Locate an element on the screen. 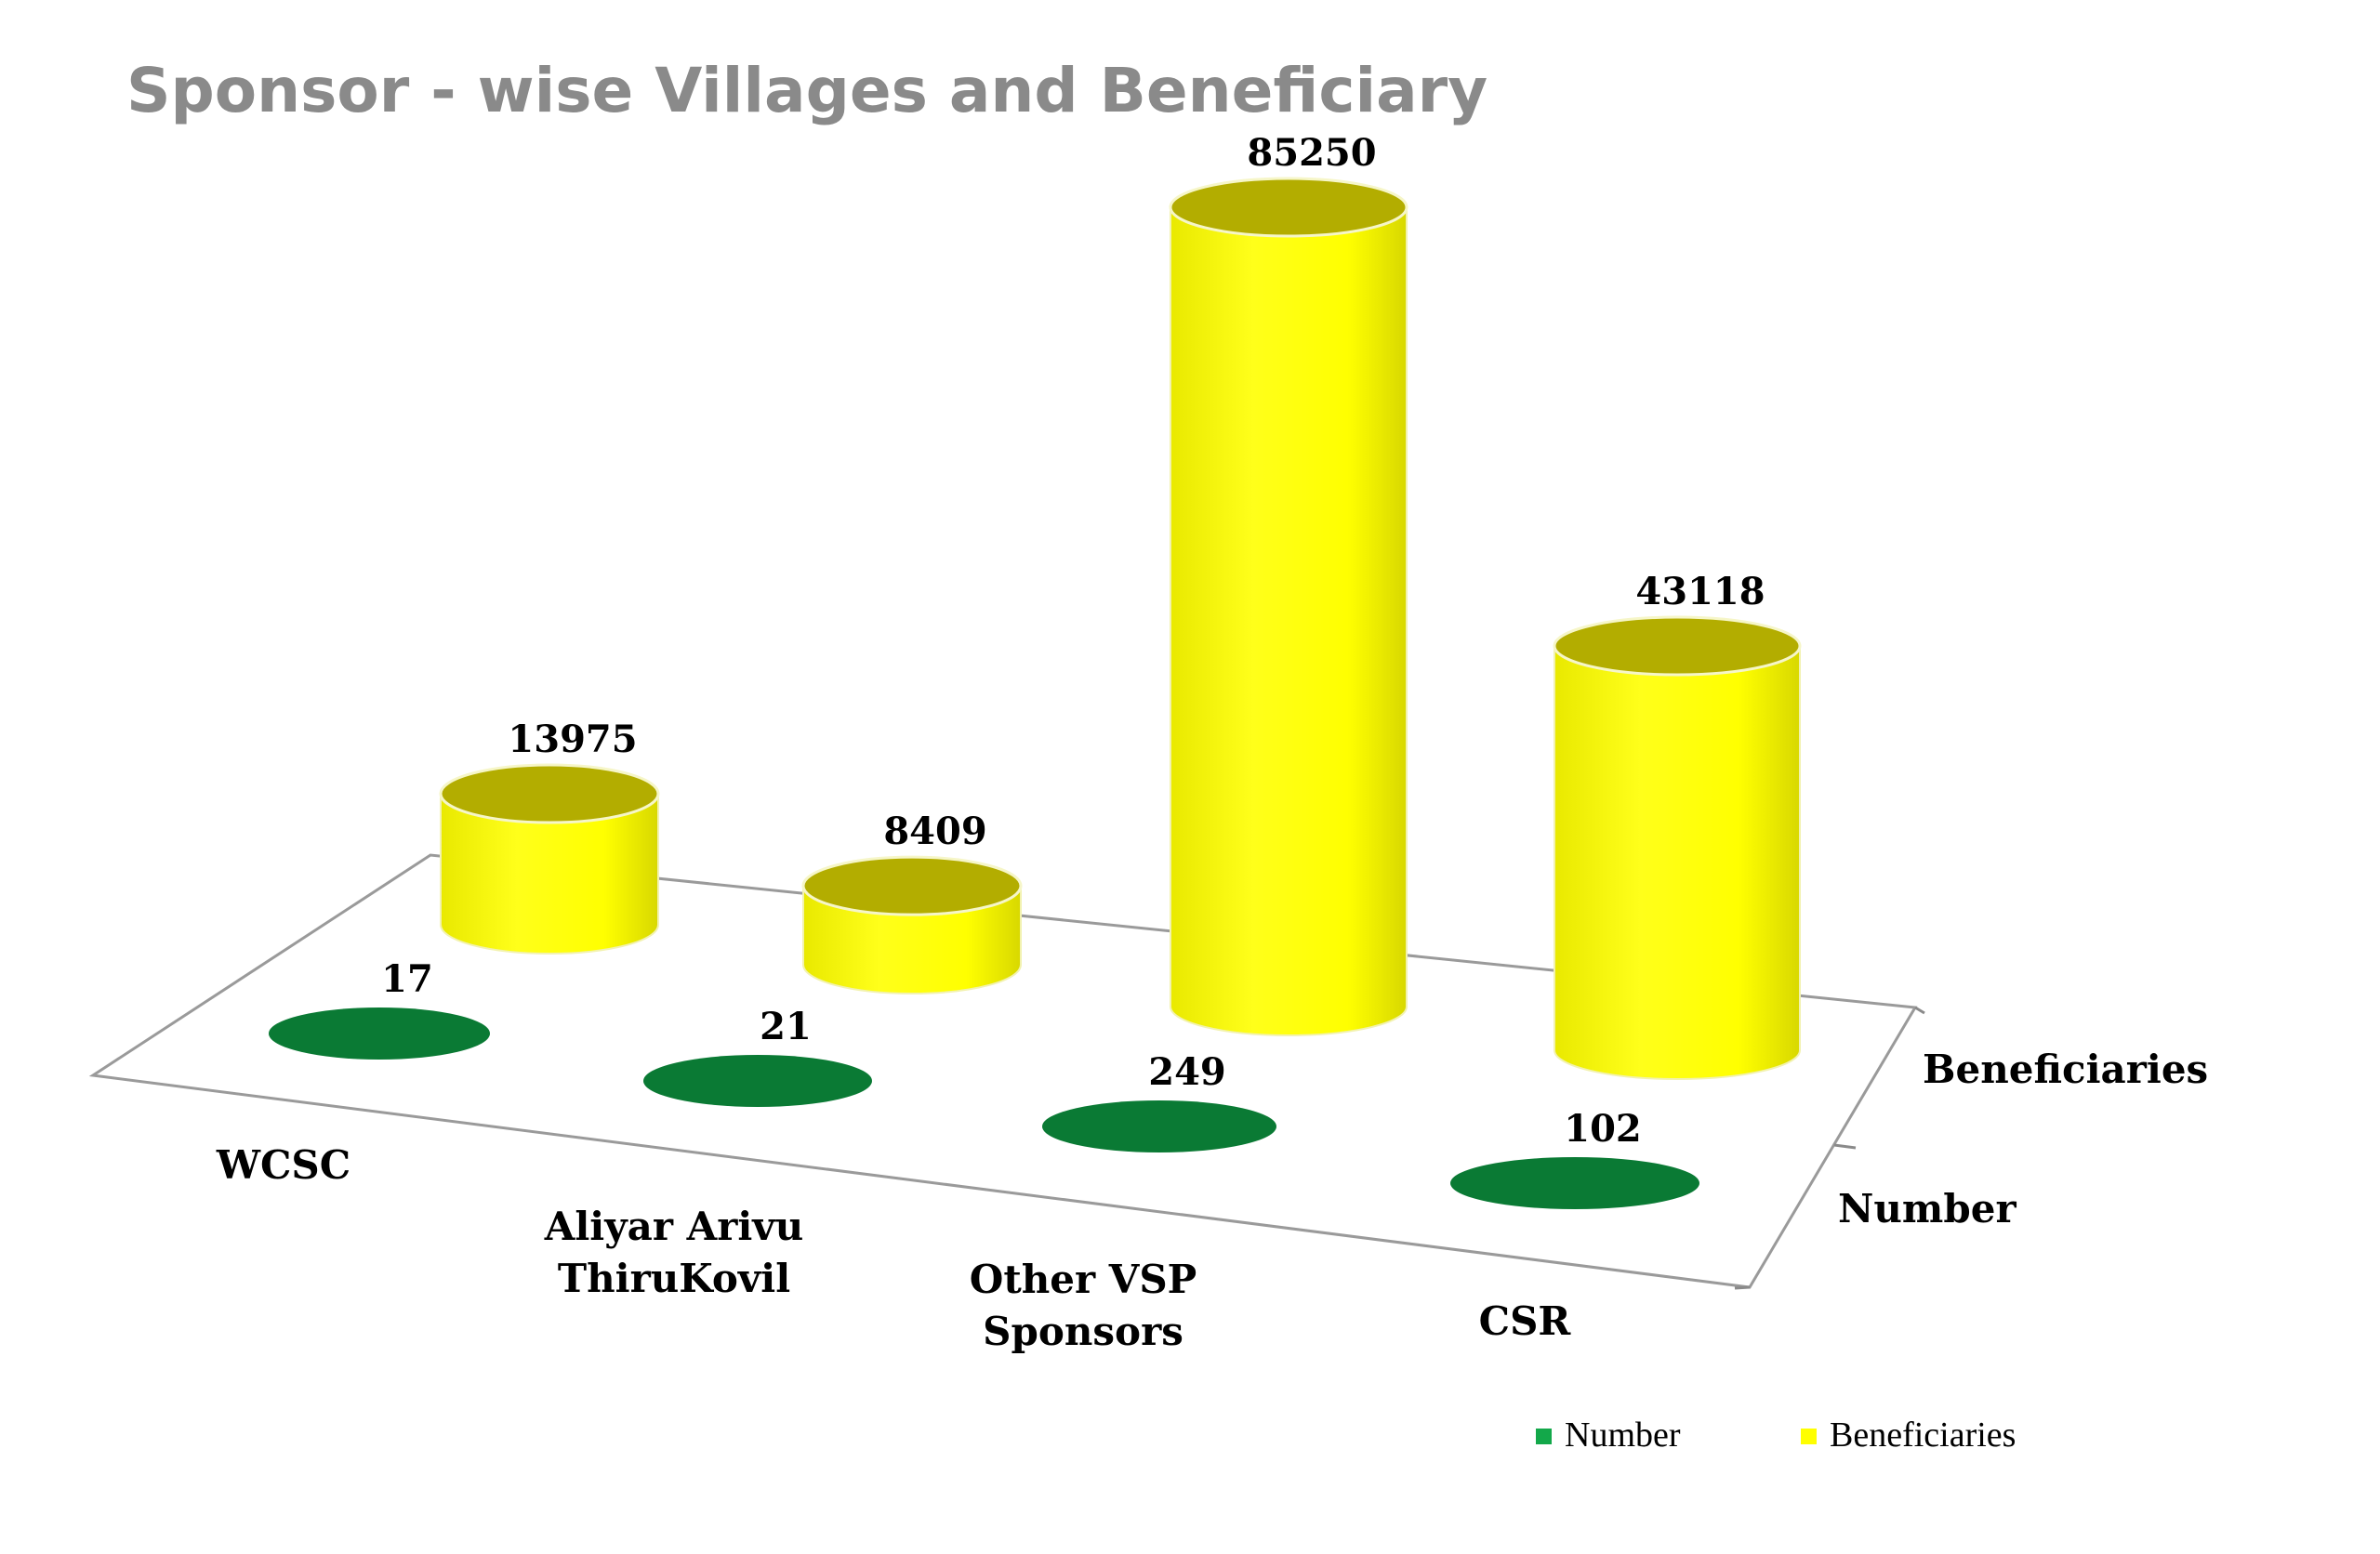  legend-swatch-beneficiaries is located at coordinates (1809, 1436).